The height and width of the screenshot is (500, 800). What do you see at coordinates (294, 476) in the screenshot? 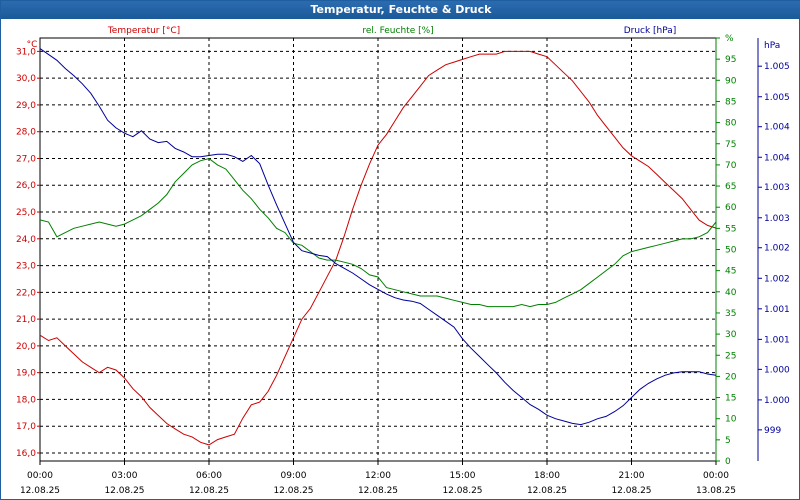
I see `x-tick-label-time: 09:00` at bounding box center [294, 476].